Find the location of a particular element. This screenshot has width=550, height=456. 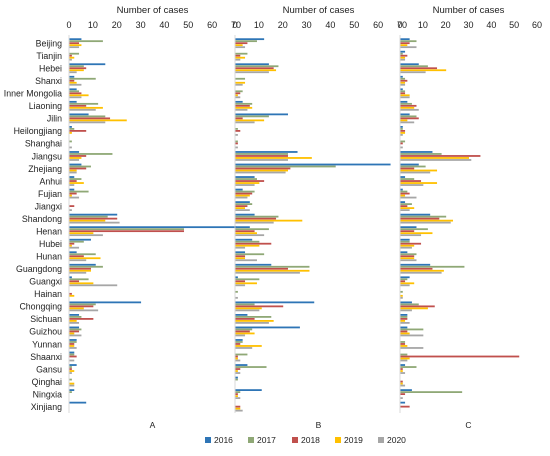

bar-c-2016-fujian is located at coordinates (401, 189).